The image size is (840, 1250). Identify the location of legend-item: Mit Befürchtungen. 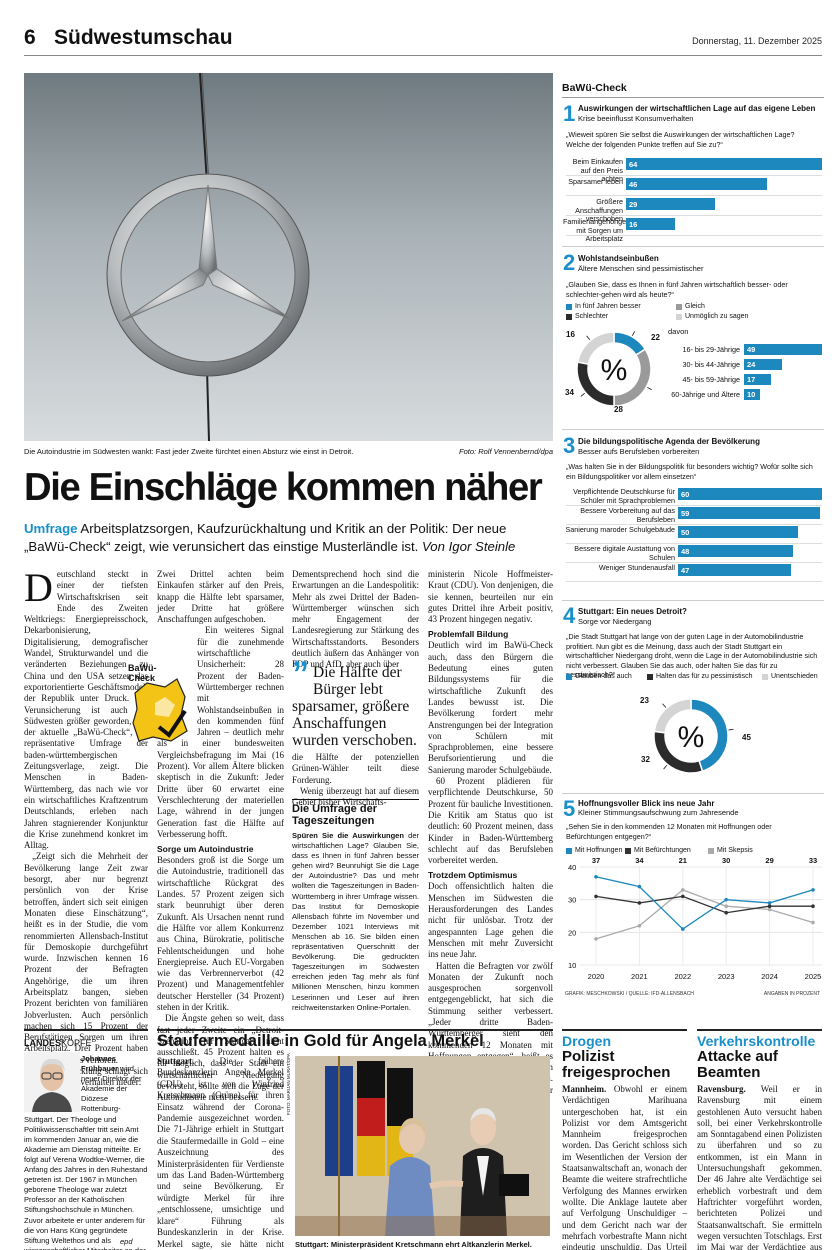
(658, 850).